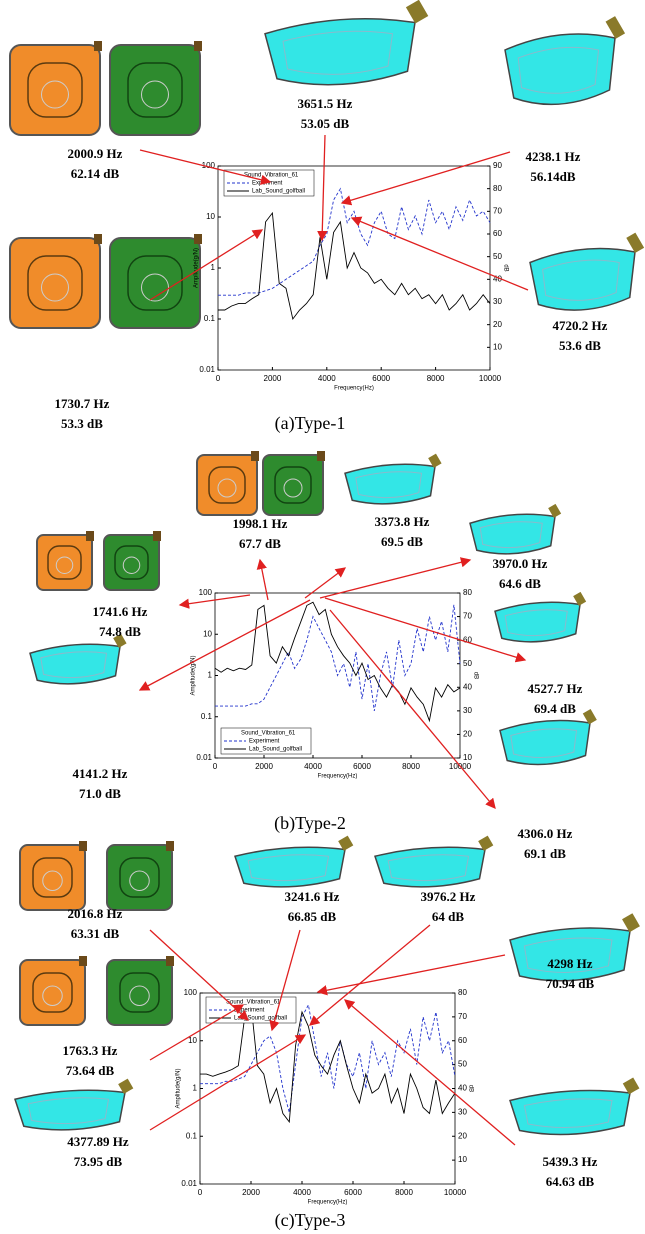  I want to click on plot-frame, so click(327, 1088).